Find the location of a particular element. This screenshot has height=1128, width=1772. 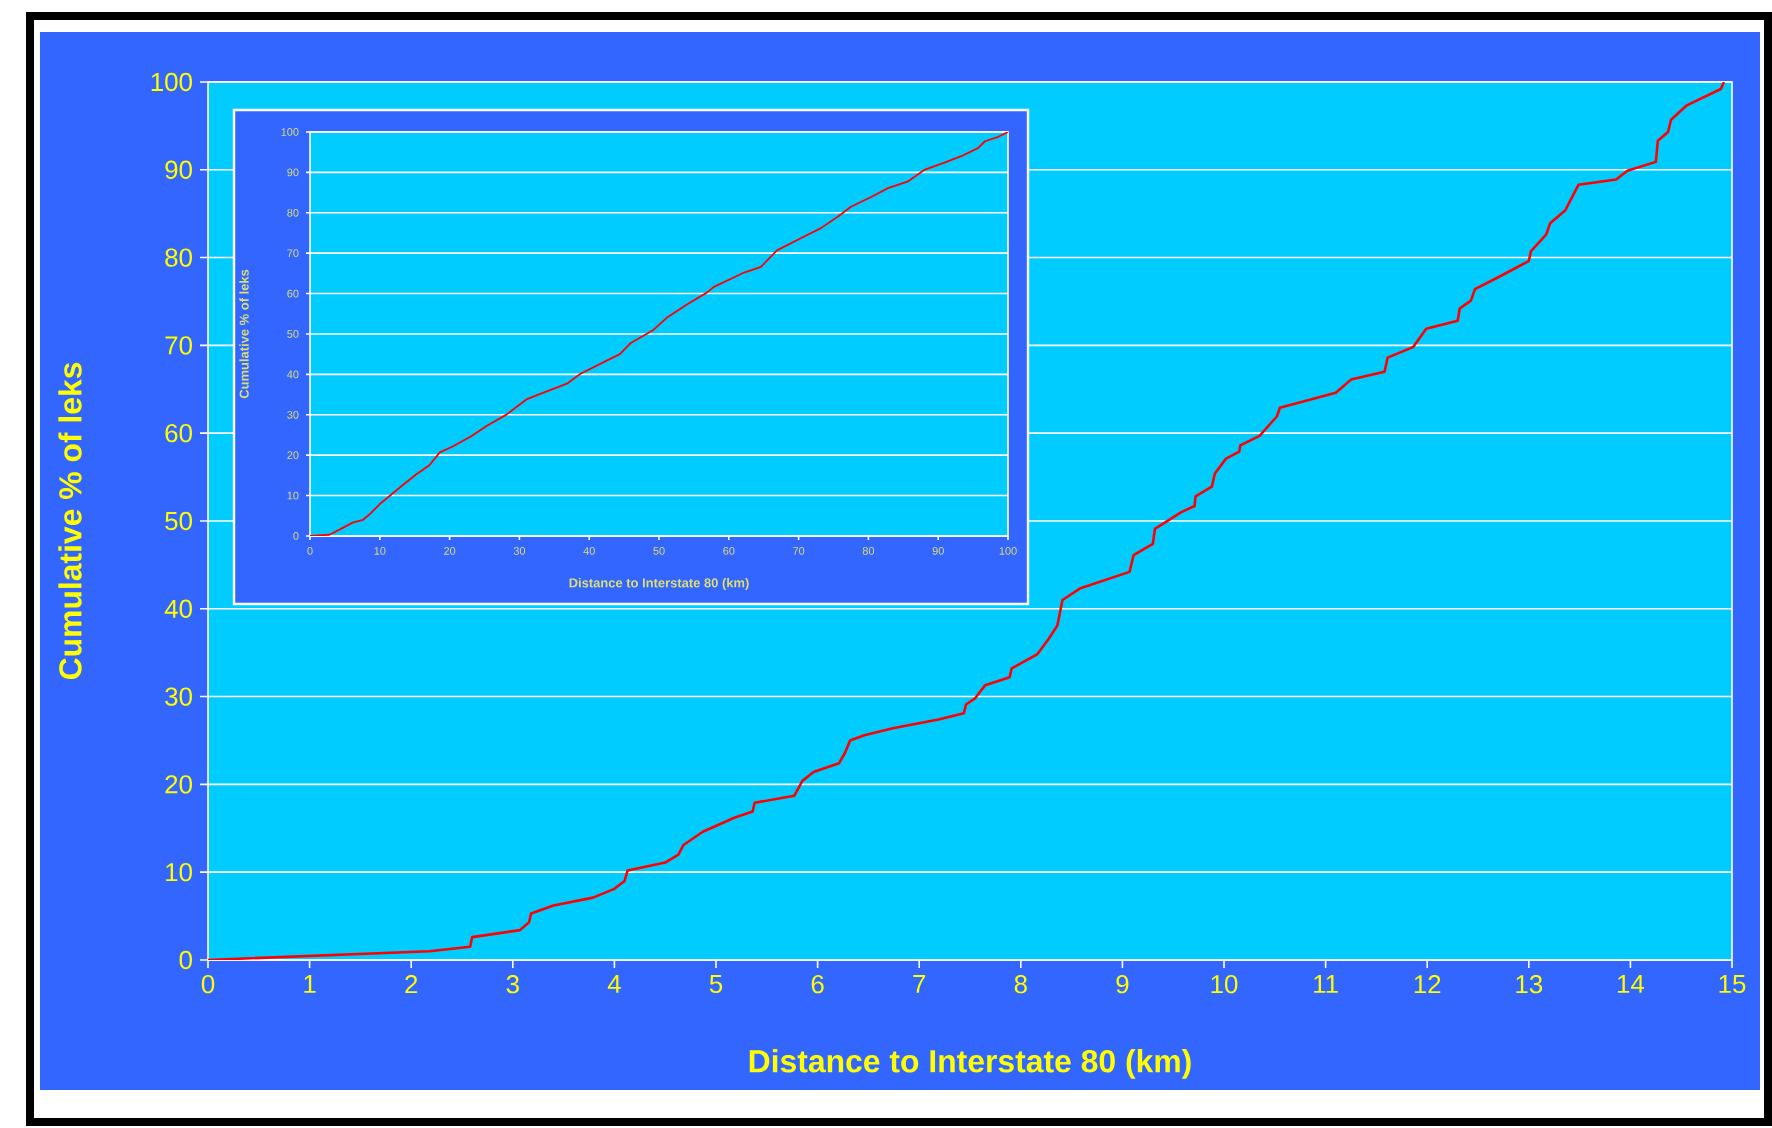

y-tick-label: 90 is located at coordinates (178, 169).